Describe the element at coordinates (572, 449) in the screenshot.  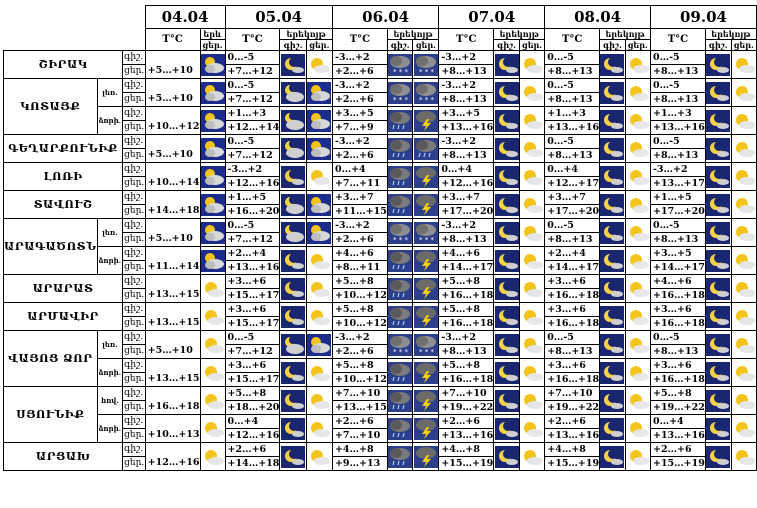
I see `night-temp: +4…+8` at that location.